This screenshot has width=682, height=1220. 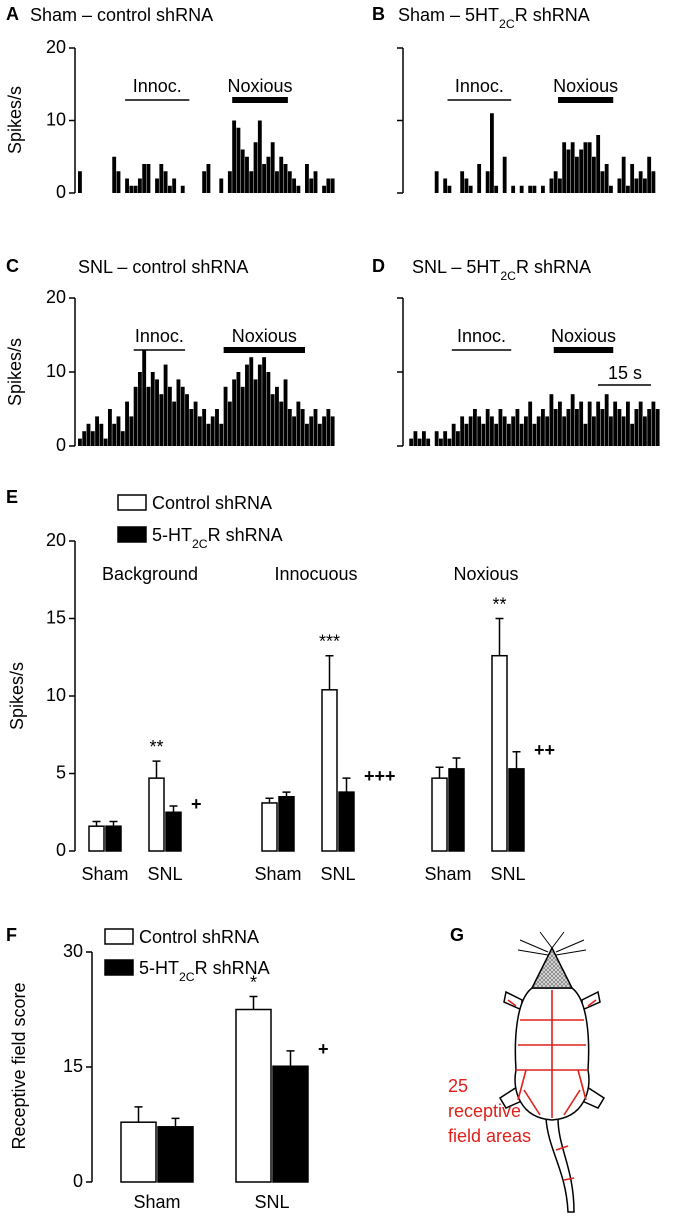 What do you see at coordinates (159, 336) in the screenshot?
I see `stimulus-label: Innoc.` at bounding box center [159, 336].